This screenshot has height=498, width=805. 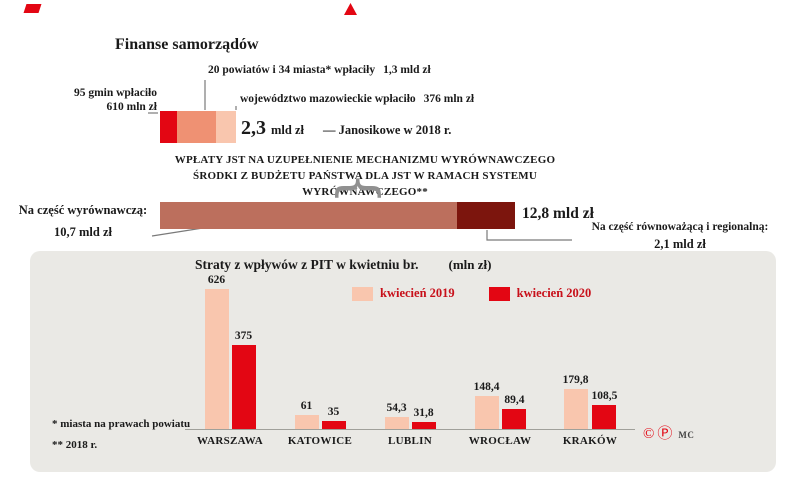 I want to click on legend-item-2020: kwiecień 2020, so click(x=540, y=293).